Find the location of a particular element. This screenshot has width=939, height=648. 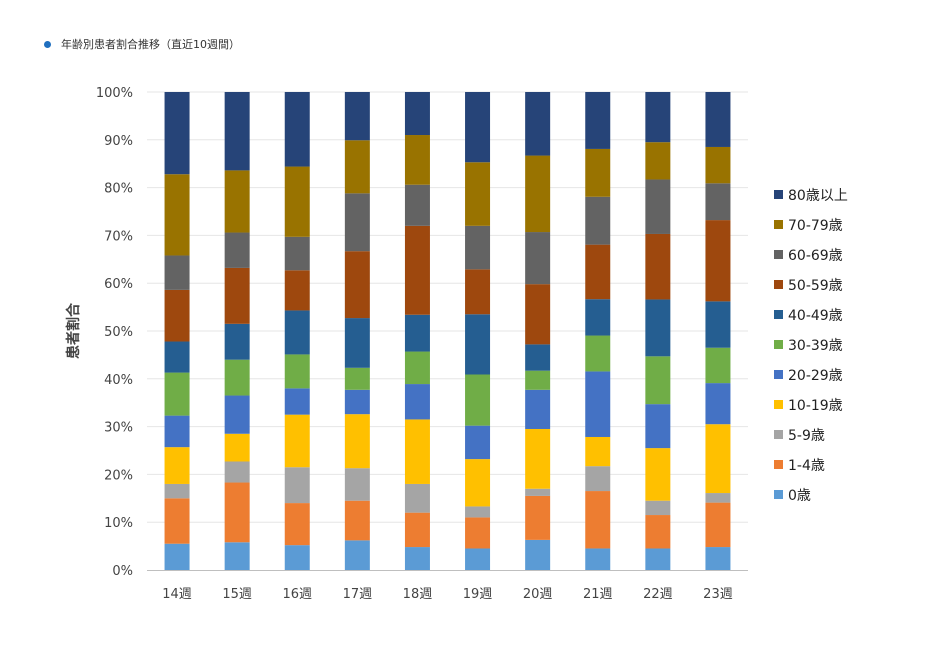

y-tick-label: 70% is located at coordinates (118, 236).